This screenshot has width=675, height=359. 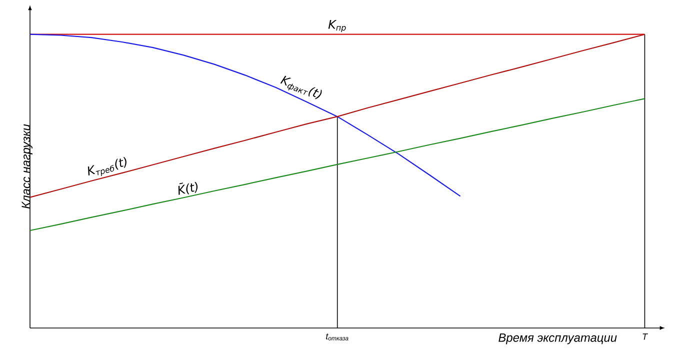 I want to click on x-tick-label: t$_{отказа}$, so click(x=337, y=337).